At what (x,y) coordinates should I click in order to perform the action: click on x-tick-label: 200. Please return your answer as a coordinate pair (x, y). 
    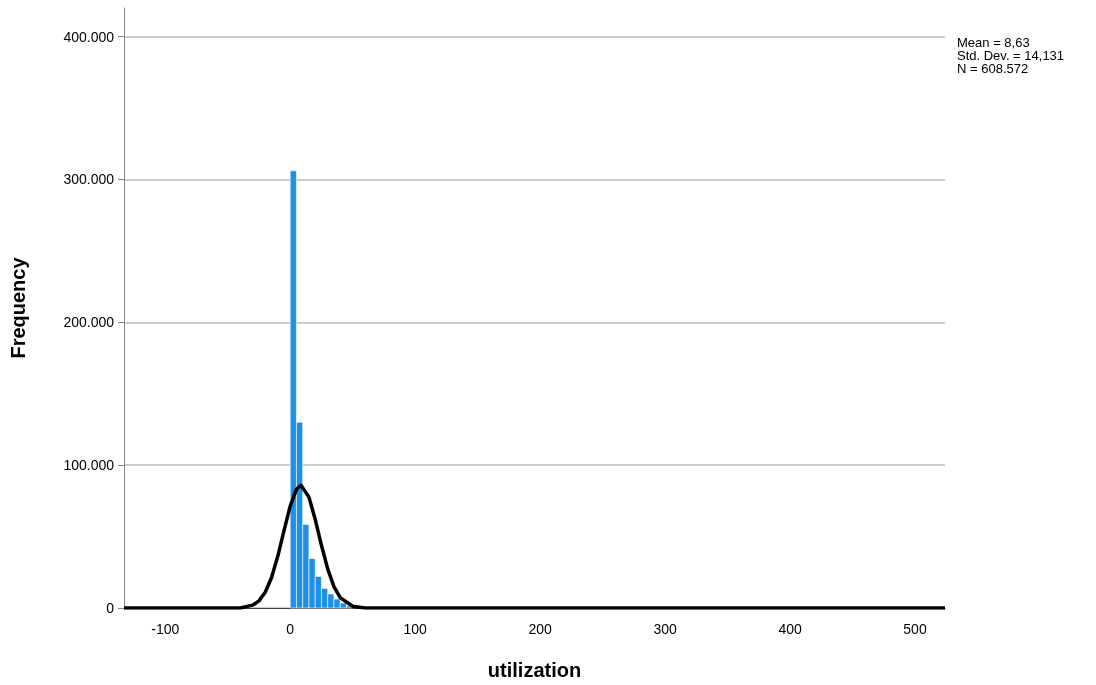
    Looking at the image, I should click on (540, 629).